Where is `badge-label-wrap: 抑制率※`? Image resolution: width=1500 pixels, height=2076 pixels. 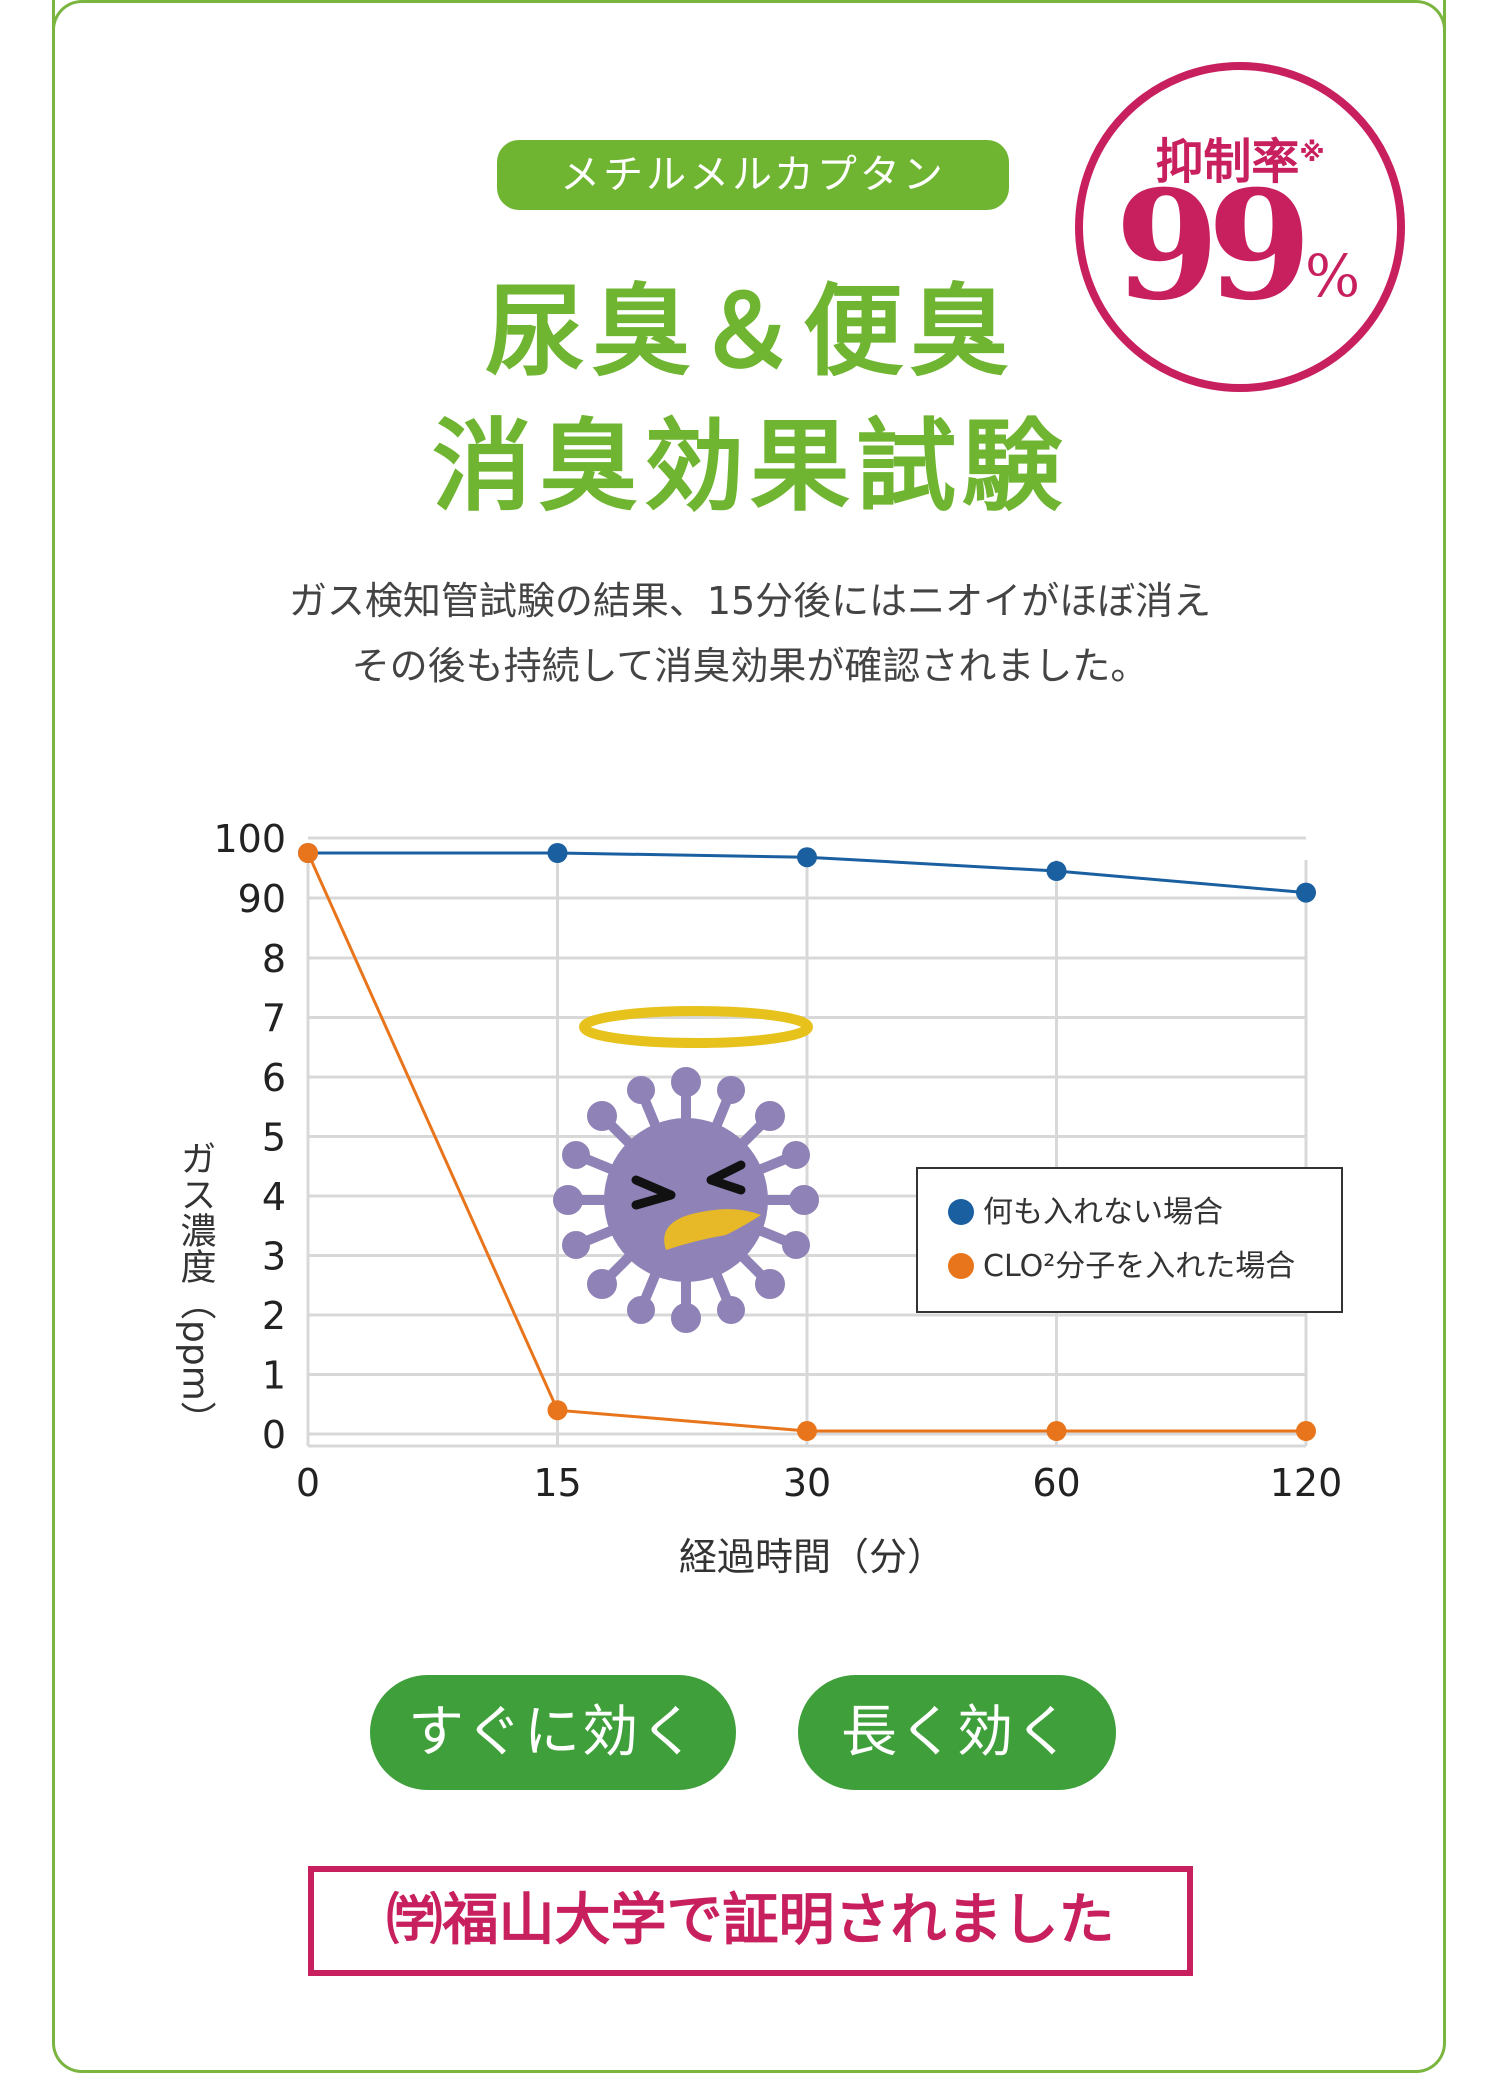 badge-label-wrap: 抑制率※ is located at coordinates (1240, 157).